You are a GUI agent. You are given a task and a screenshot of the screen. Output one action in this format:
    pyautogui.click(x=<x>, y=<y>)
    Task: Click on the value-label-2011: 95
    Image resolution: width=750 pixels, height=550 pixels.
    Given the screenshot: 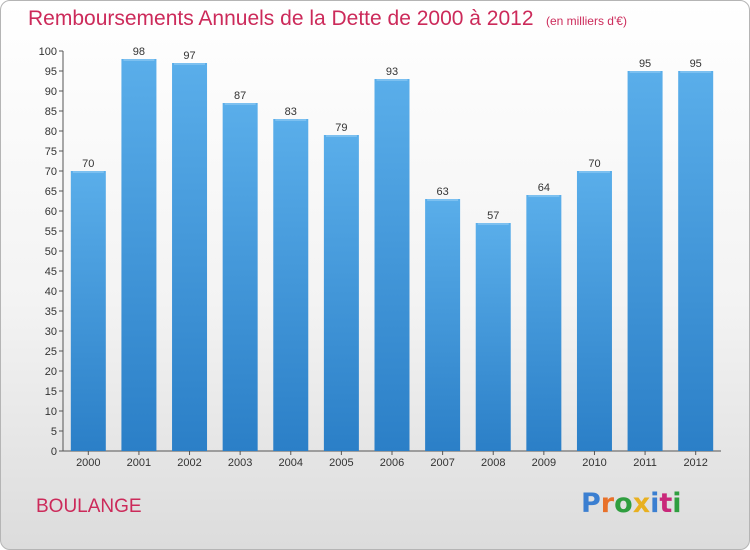 What is the action you would take?
    pyautogui.click(x=645, y=64)
    